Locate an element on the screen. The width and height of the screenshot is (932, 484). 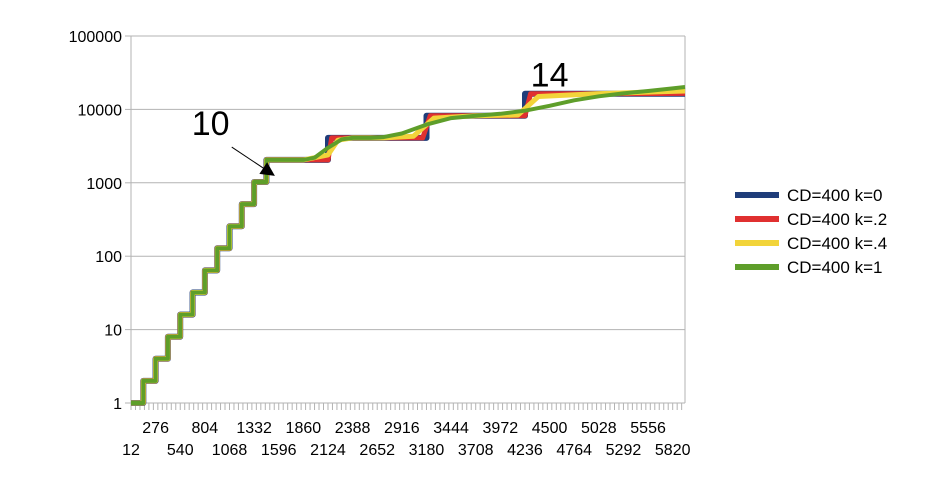
x-tick-label: 4236 is located at coordinates (525, 450).